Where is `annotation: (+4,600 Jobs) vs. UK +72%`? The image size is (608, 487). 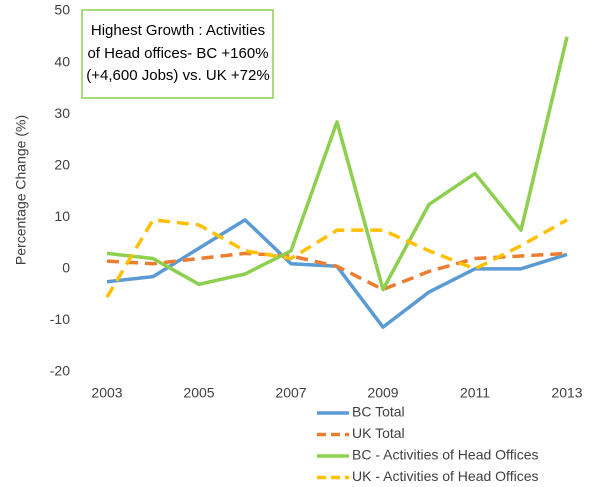 annotation: (+4,600 Jobs) vs. UK +72% is located at coordinates (177, 75).